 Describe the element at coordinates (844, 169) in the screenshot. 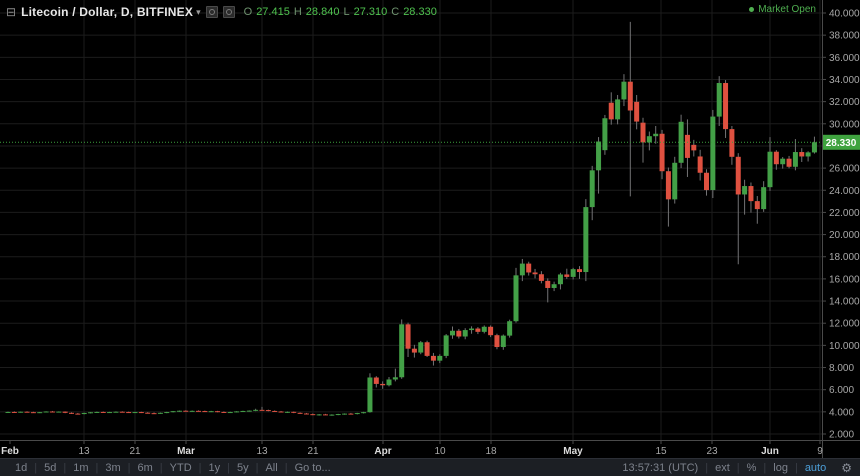

I see `price-axis-label: 26.000` at that location.